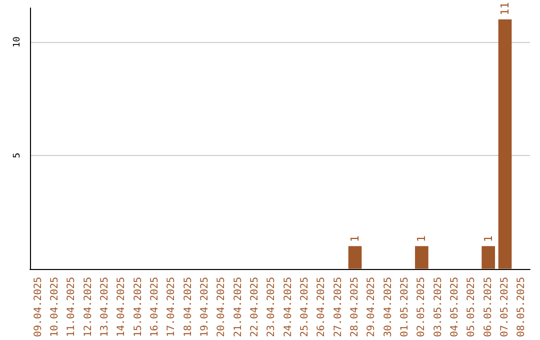 The image size is (540, 340). What do you see at coordinates (105, 307) in the screenshot?
I see `x-tick-label: 13.04.2025` at bounding box center [105, 307].